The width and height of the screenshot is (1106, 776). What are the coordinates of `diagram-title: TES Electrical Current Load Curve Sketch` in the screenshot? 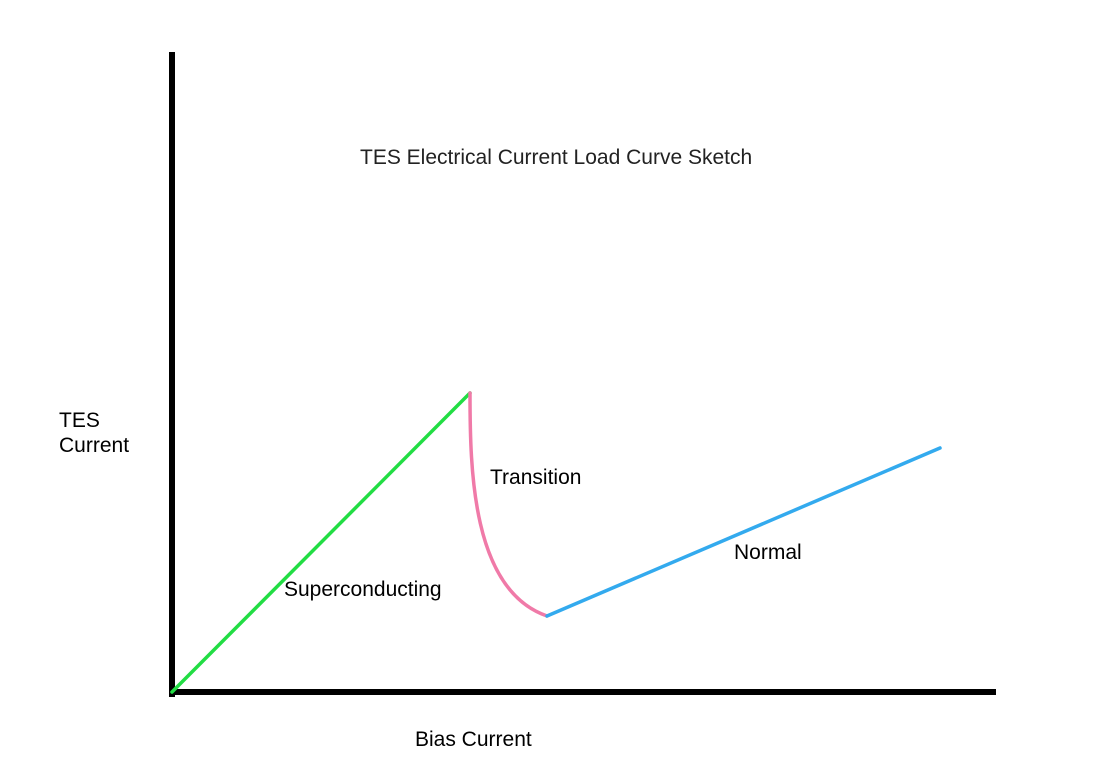 It's located at (556, 157).